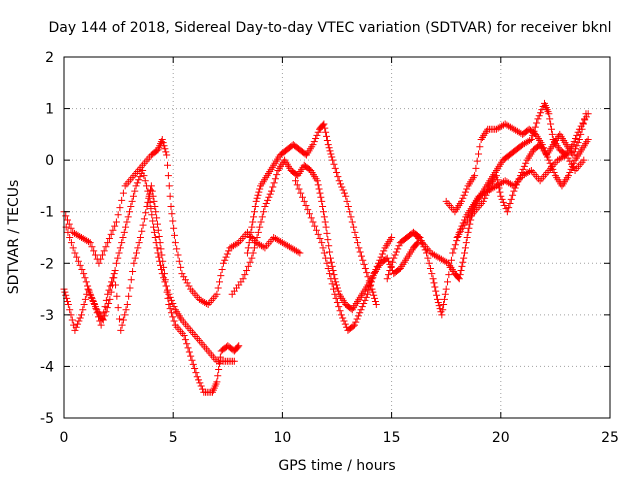 The height and width of the screenshot is (480, 640). I want to click on y-tick-label: 2, so click(49, 58).